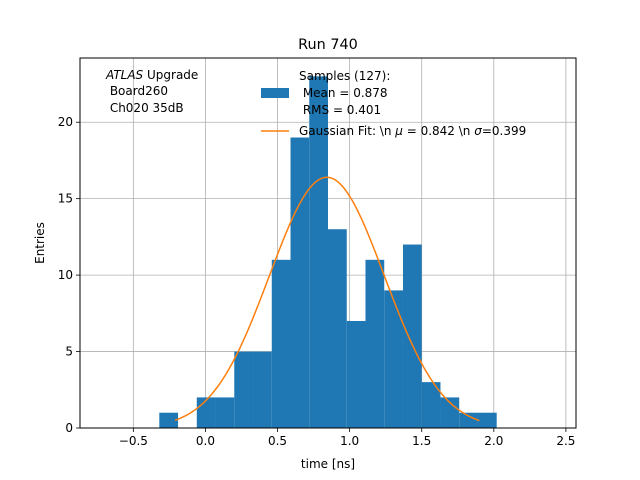 This screenshot has width=640, height=480. I want to click on x-tick-label-5: 2.0, so click(493, 441).